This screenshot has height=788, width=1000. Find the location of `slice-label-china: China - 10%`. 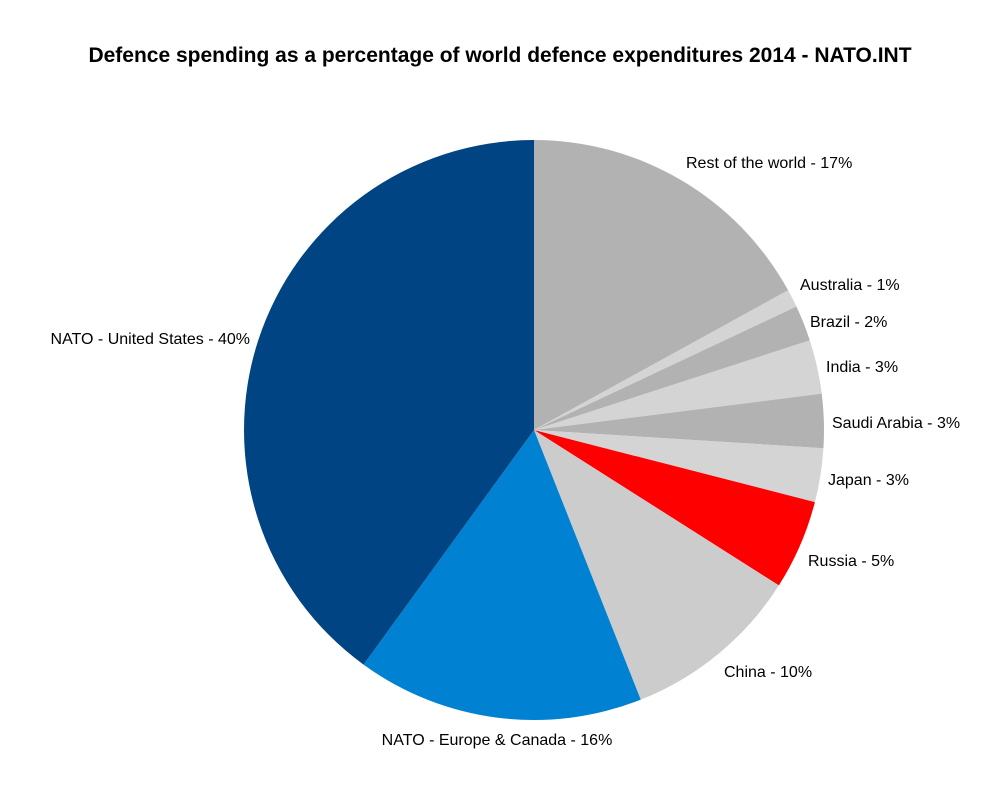

slice-label-china: China - 10% is located at coordinates (768, 672).